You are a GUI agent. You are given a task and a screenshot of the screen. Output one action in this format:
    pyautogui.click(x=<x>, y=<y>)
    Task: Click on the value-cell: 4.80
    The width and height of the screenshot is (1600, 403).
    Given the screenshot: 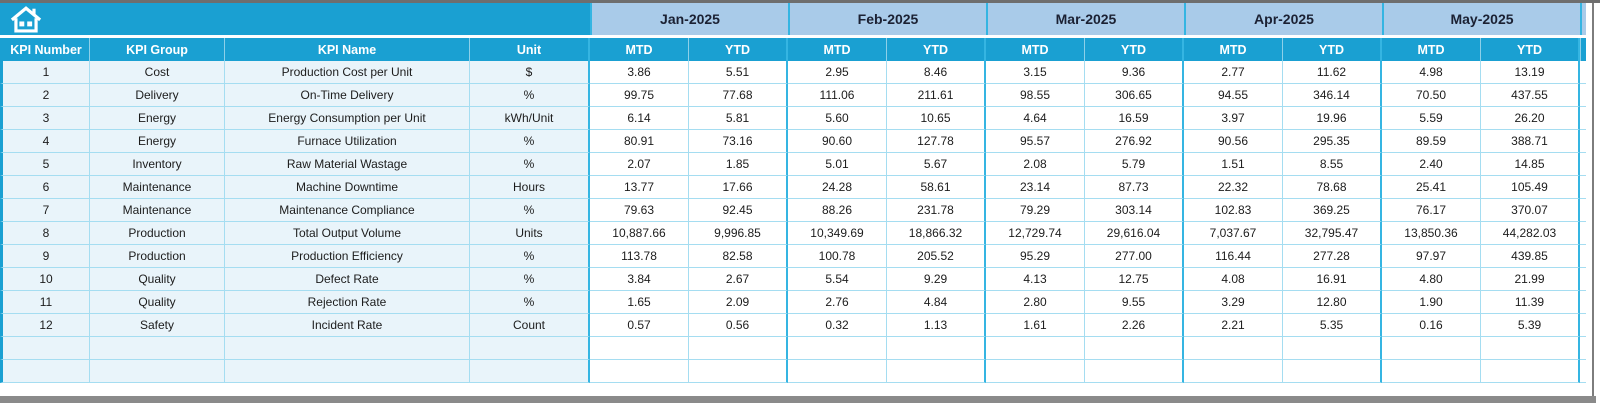 What is the action you would take?
    pyautogui.click(x=1431, y=279)
    